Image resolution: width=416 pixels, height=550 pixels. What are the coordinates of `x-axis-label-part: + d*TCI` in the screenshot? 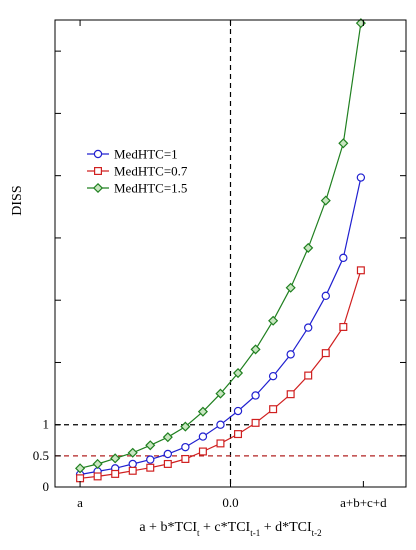 It's located at (286, 527).